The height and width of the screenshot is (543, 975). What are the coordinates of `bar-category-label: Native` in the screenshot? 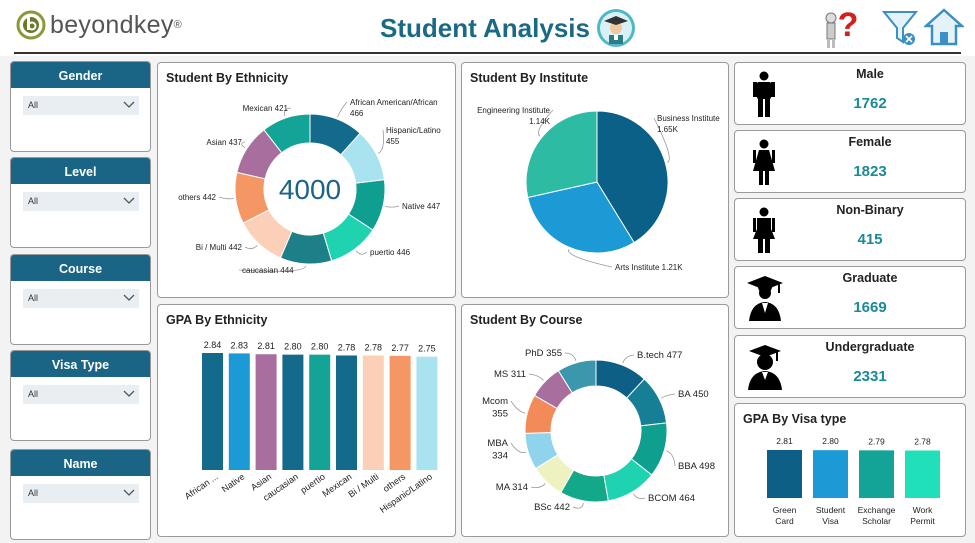 It's located at (233, 482).